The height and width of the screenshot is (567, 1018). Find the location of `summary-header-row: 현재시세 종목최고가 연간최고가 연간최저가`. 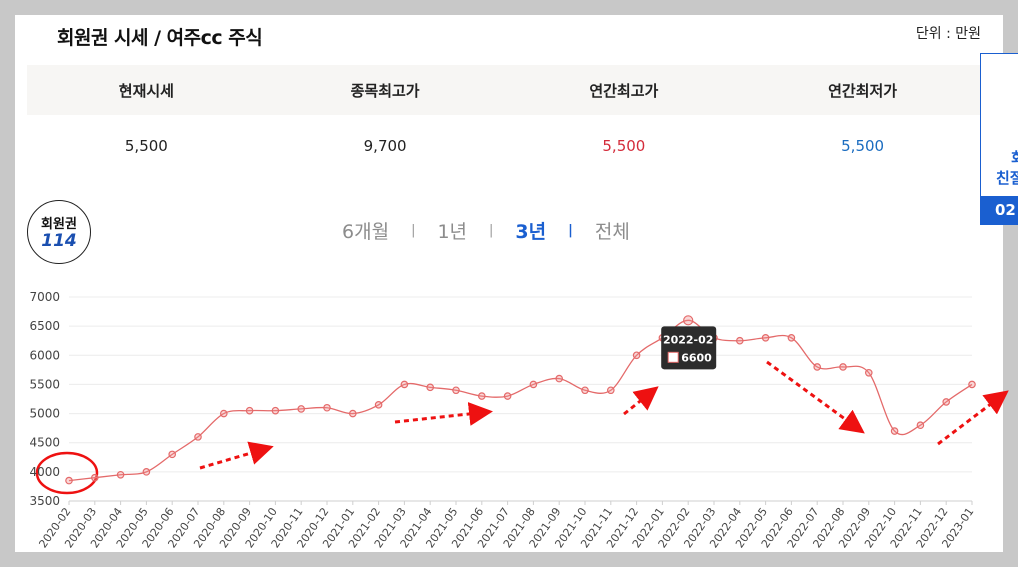

summary-header-row: 현재시세 종목최고가 연간최고가 연간최저가 is located at coordinates (504, 90).